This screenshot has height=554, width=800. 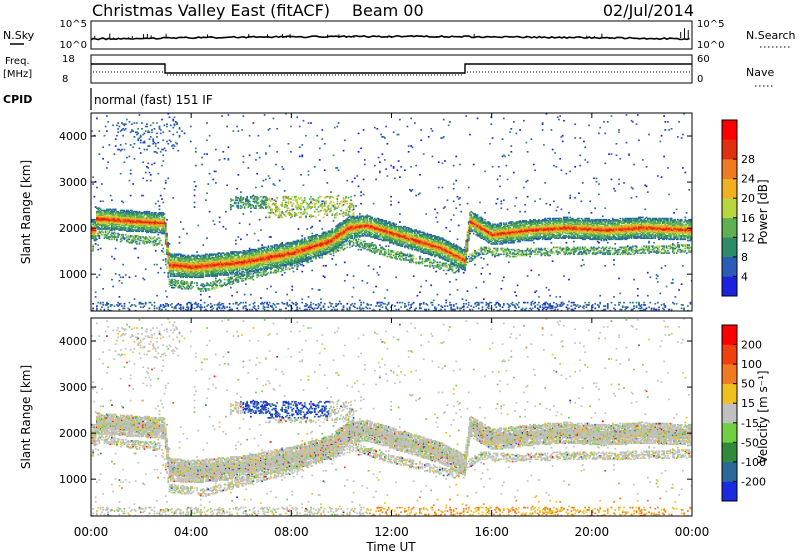 What do you see at coordinates (390, 37) in the screenshot?
I see `nsky-series` at bounding box center [390, 37].